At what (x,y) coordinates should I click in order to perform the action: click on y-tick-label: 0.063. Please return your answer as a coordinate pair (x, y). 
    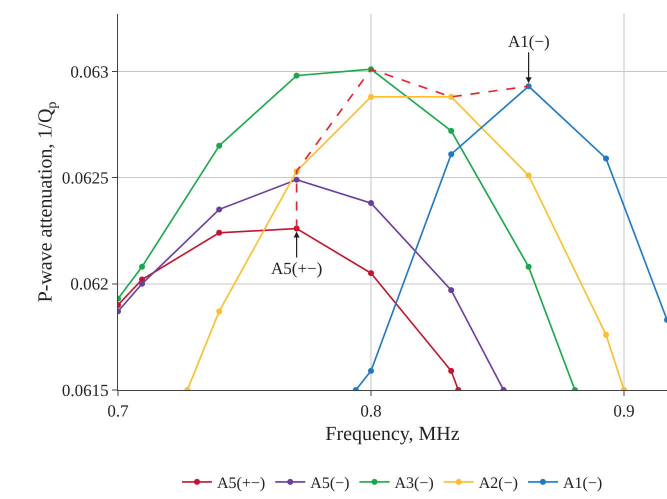
    Looking at the image, I should click on (89, 72).